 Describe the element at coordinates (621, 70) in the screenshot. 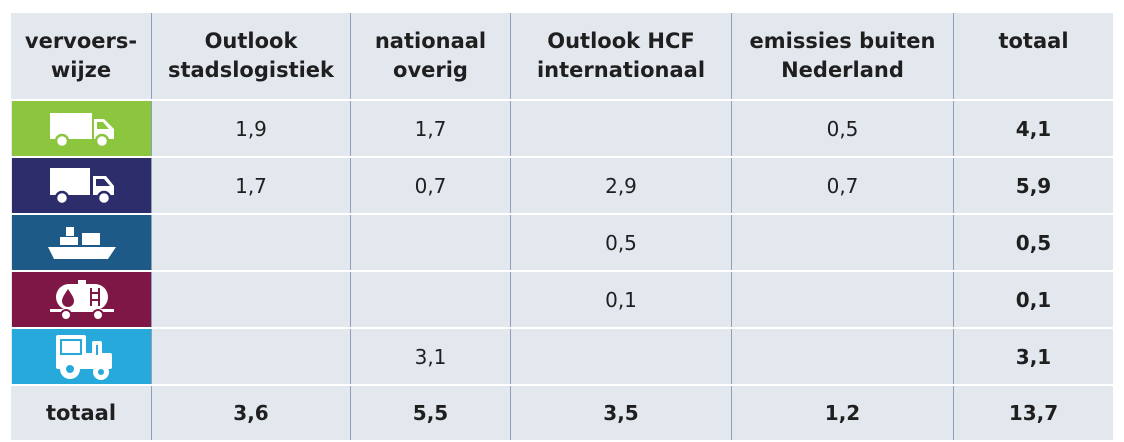

I see `header-text: internationaal` at that location.